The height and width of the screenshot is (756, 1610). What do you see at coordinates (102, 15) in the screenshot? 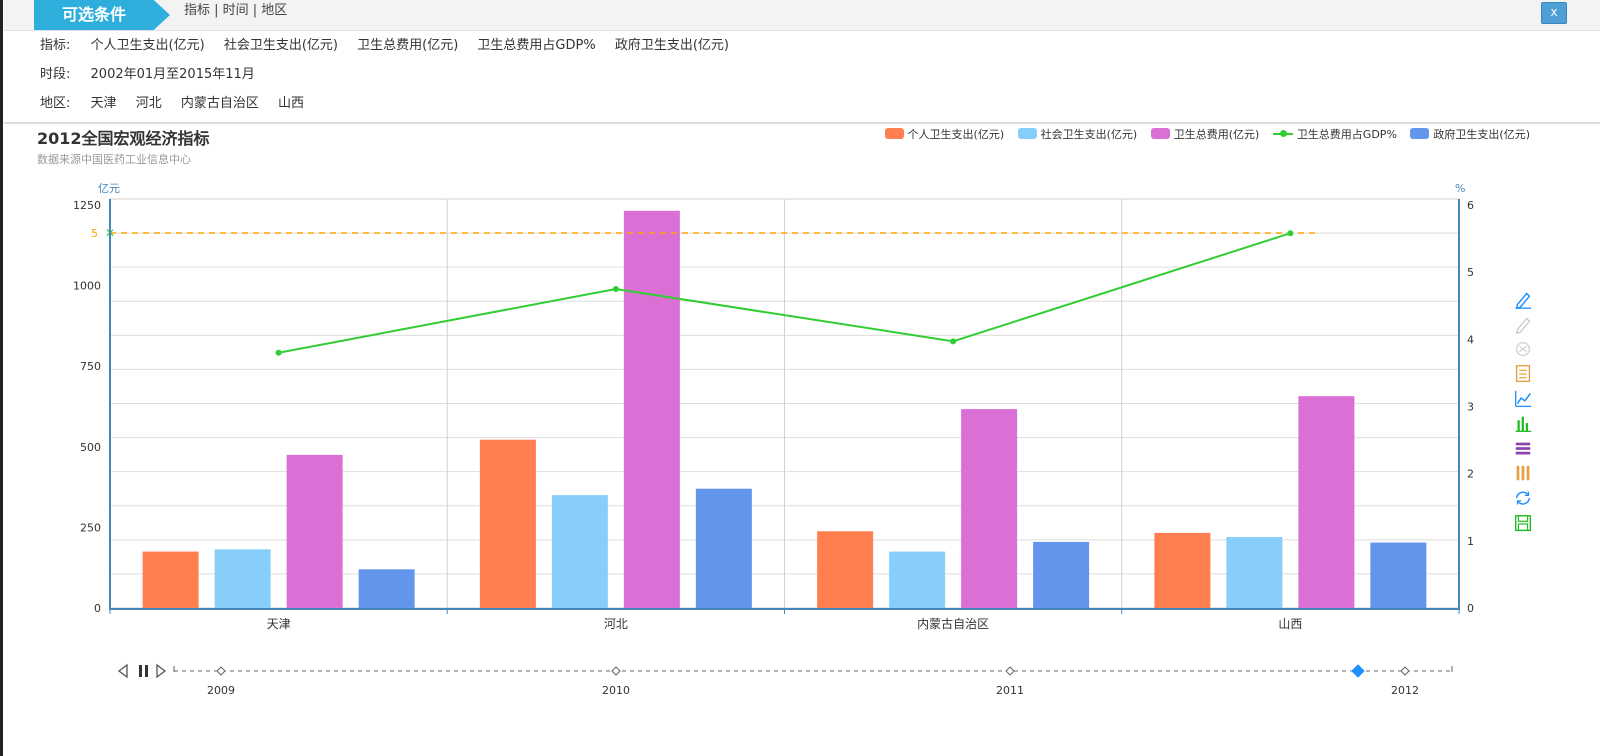
I see `filter-tag: 可选条件` at bounding box center [102, 15].